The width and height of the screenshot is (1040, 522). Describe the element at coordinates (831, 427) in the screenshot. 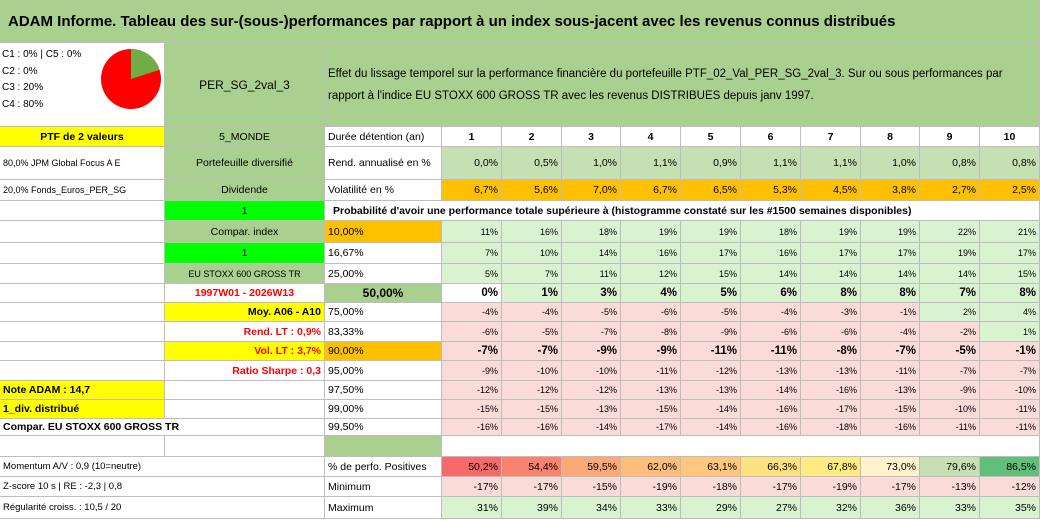

I see `matrix-value: -18%` at that location.